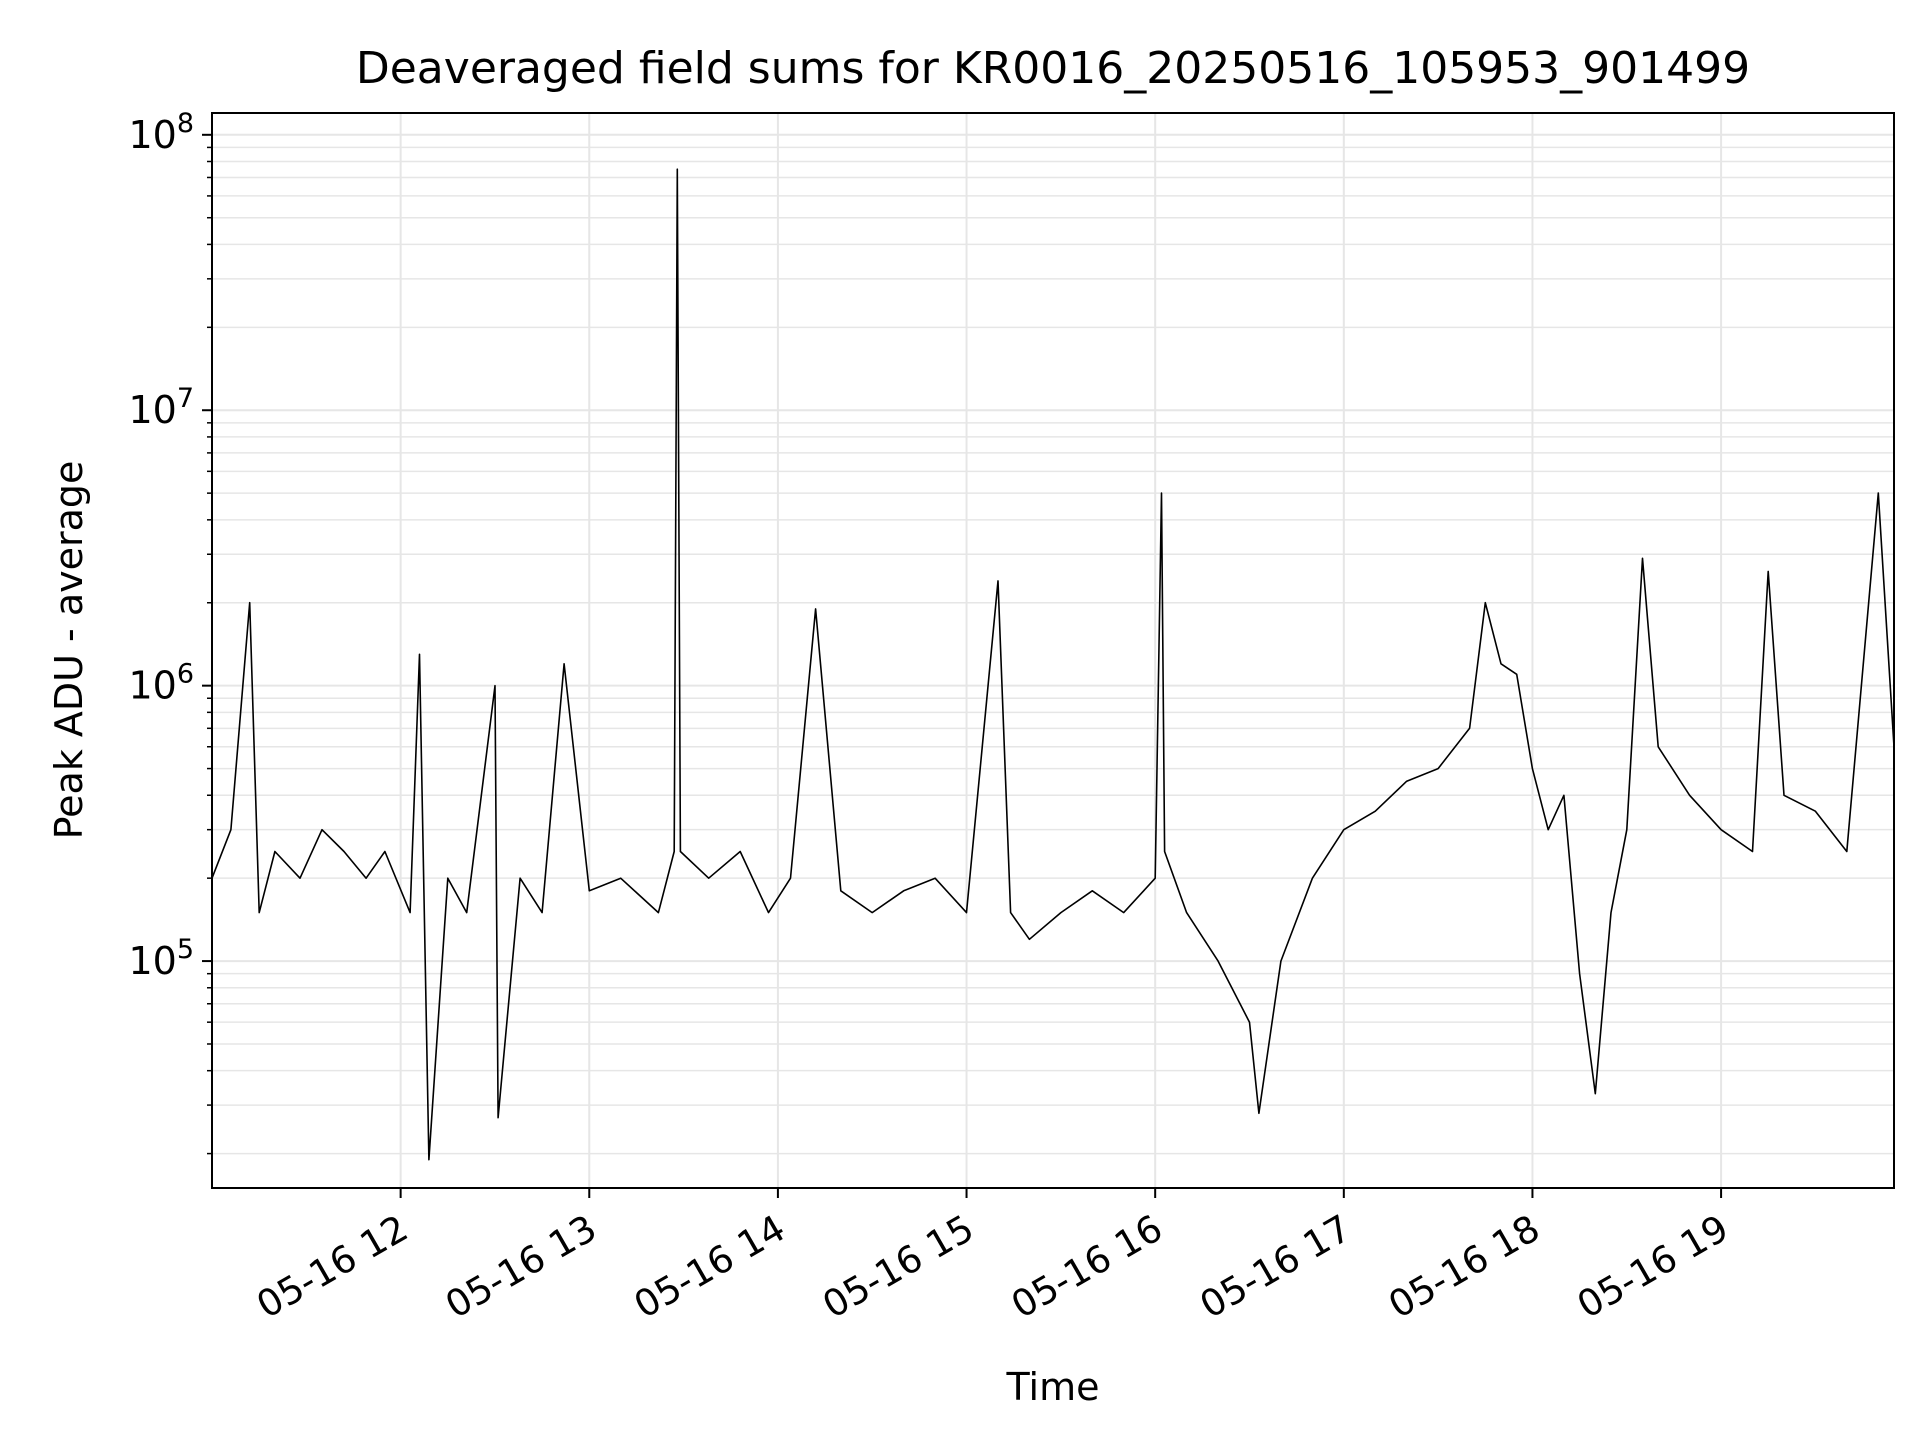  Describe the element at coordinates (161, 683) in the screenshot. I see `y-tick-label: 106` at that location.